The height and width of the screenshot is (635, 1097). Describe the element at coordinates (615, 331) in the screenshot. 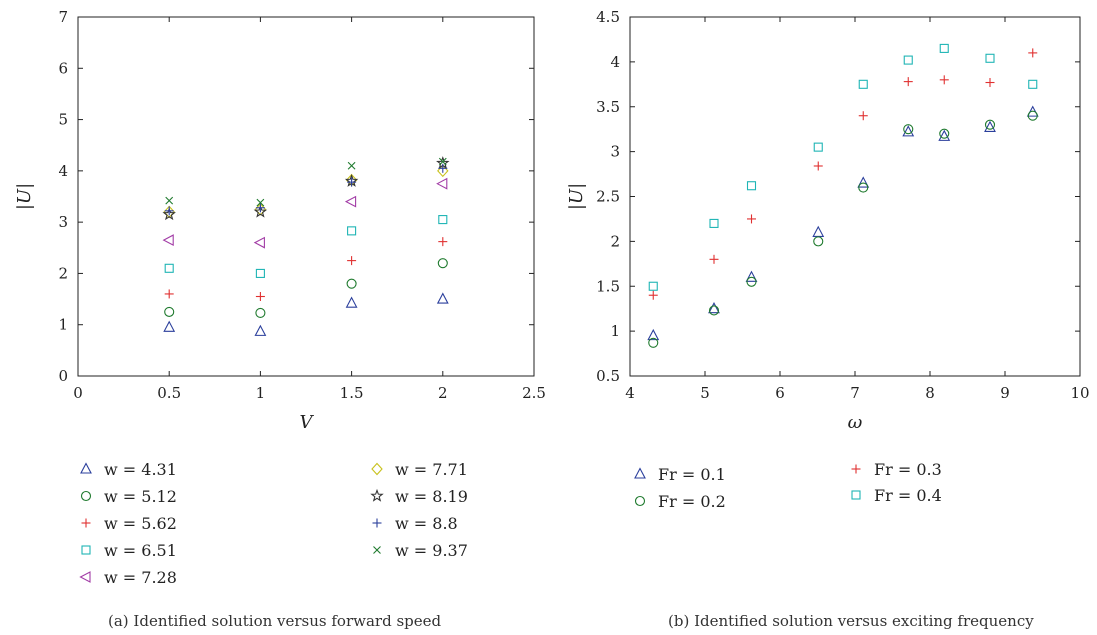

I see `y-tick-label: 1` at that location.